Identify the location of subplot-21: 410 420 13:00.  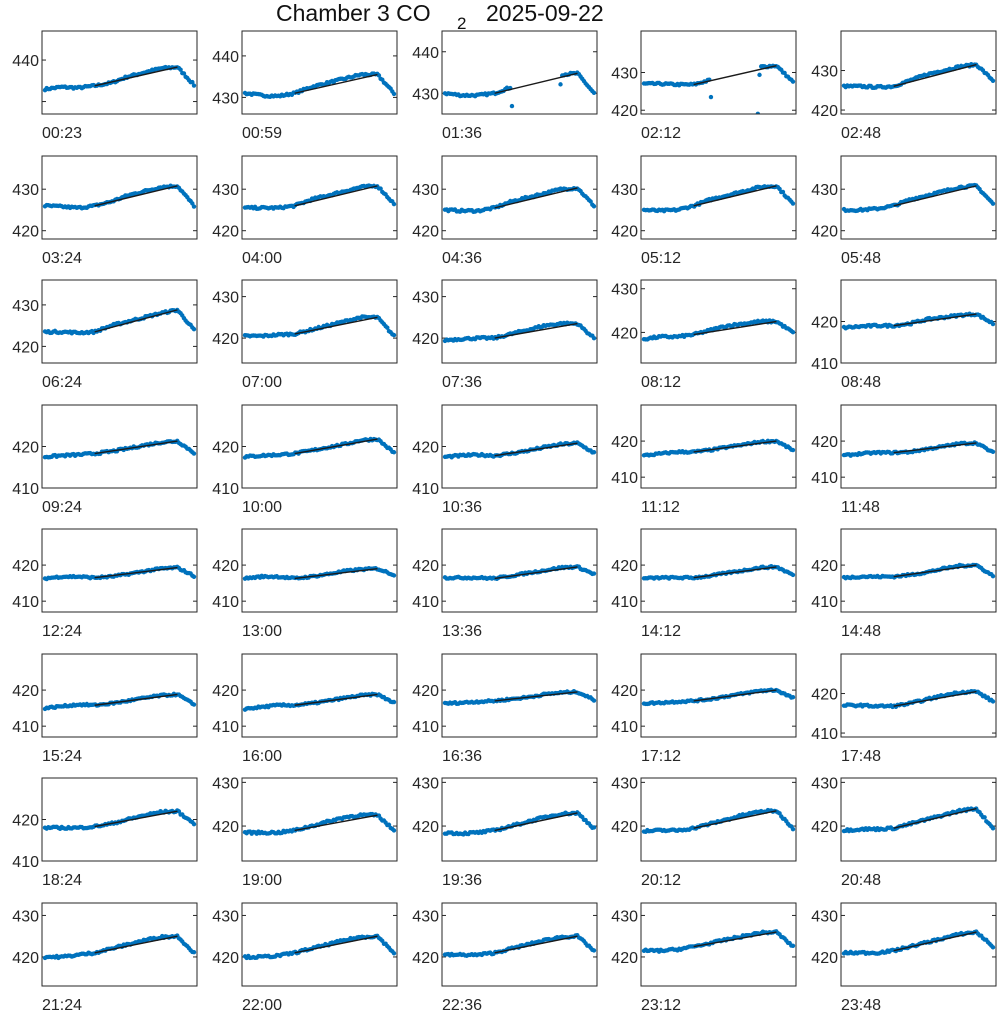
(305, 584).